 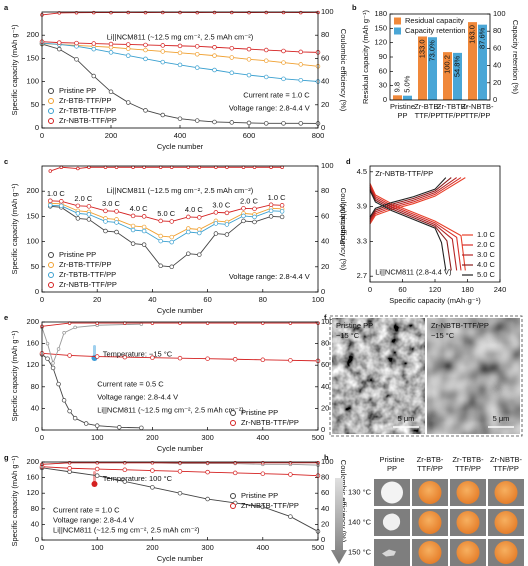 What do you see at coordinates (362, 171) in the screenshot?
I see `y-tick-label: 4.5` at bounding box center [362, 171].